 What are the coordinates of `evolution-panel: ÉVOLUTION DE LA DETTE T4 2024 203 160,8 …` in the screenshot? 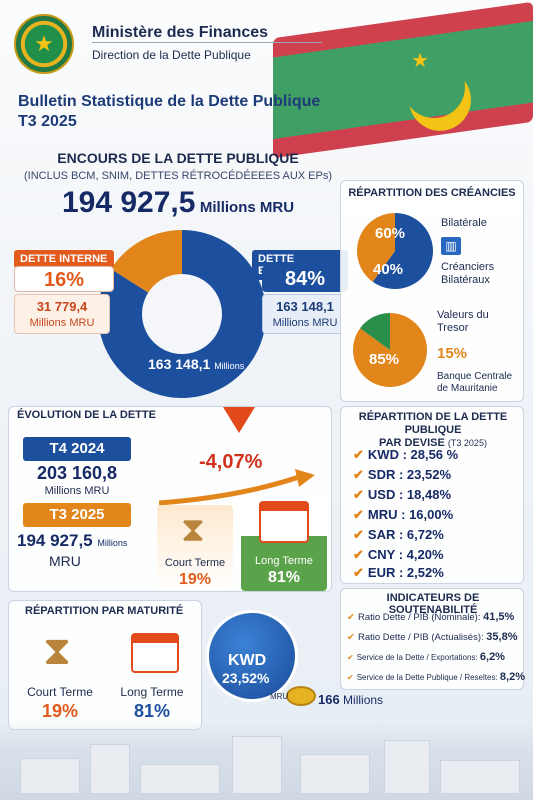 It's located at (170, 499).